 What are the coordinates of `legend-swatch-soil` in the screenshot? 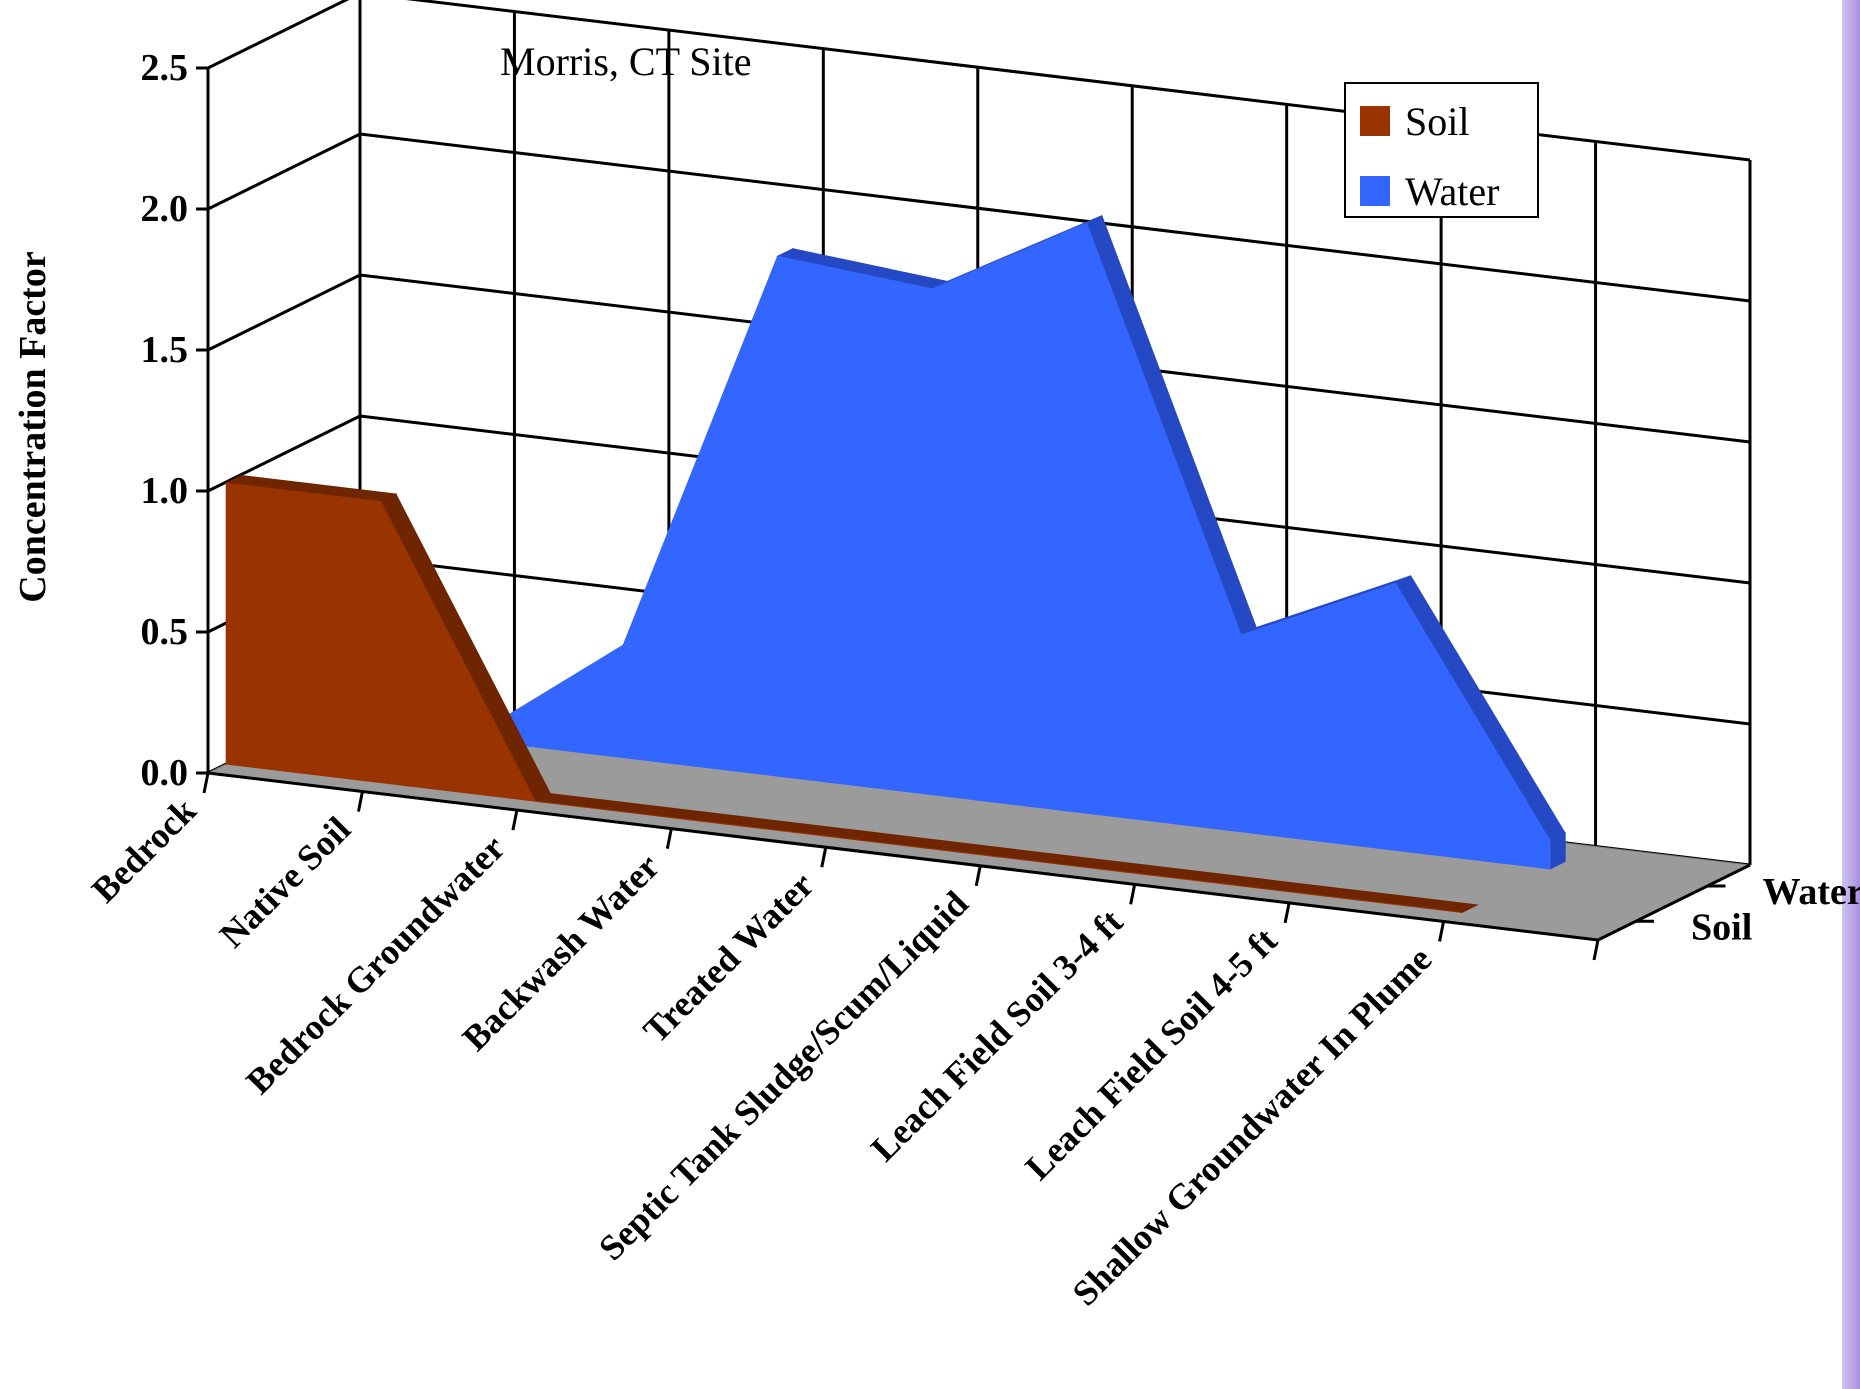 It's located at (1375, 121).